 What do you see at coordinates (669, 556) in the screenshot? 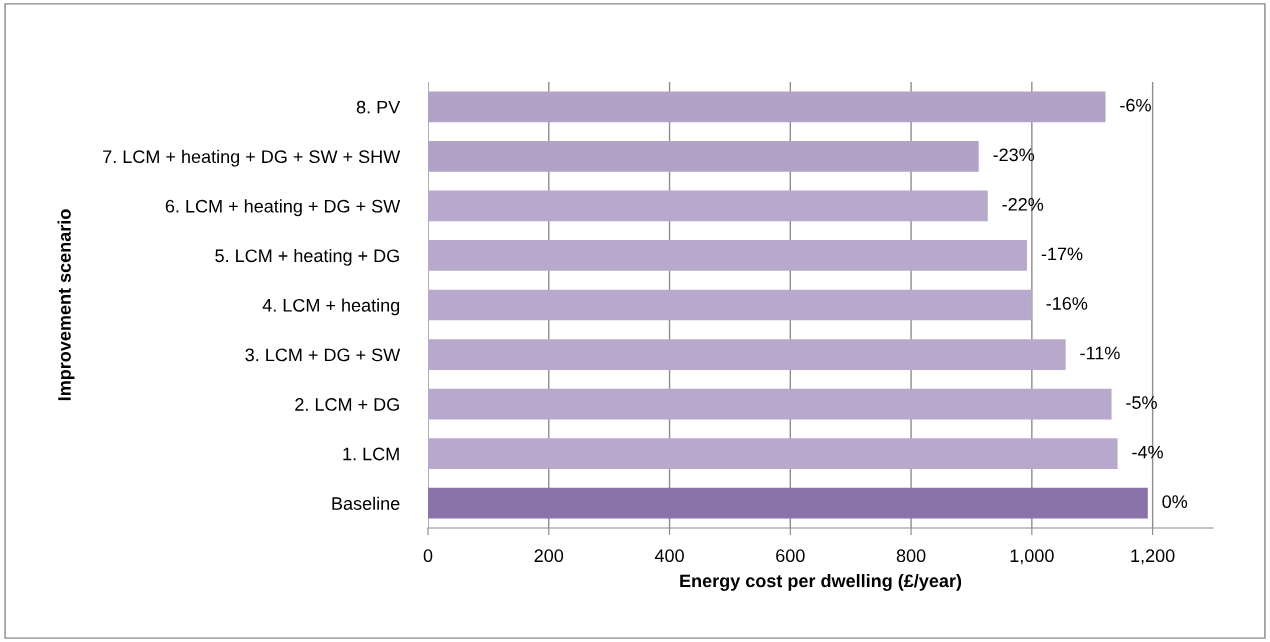
I see `x-tick-label: 400` at bounding box center [669, 556].